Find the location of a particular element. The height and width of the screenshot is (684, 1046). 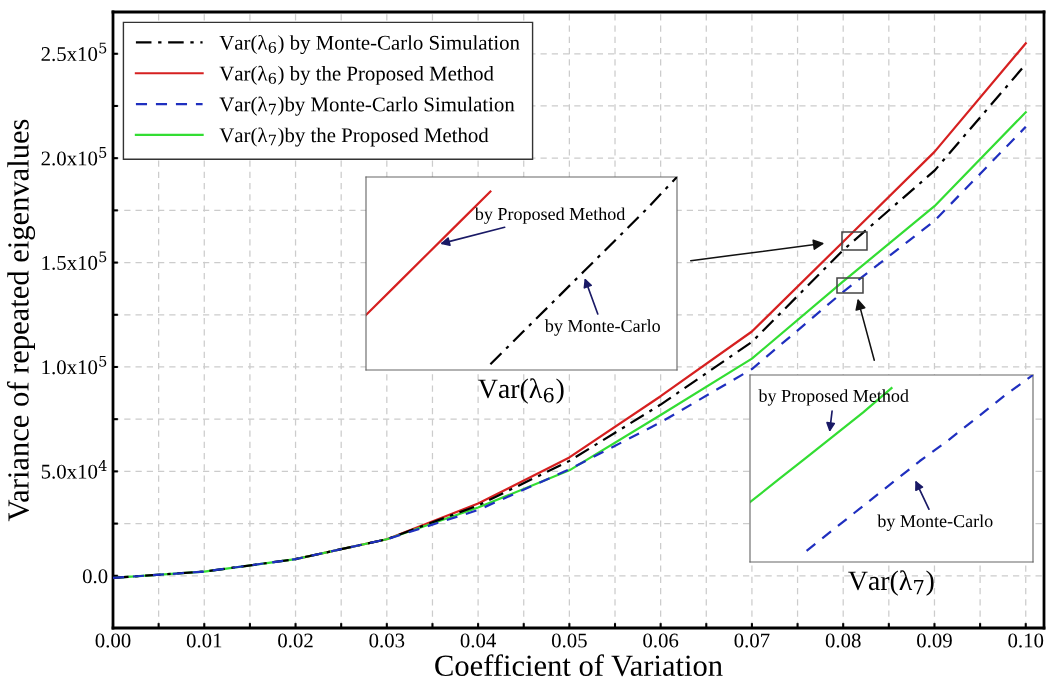

x-tick-label: 0.06 is located at coordinates (661, 640).